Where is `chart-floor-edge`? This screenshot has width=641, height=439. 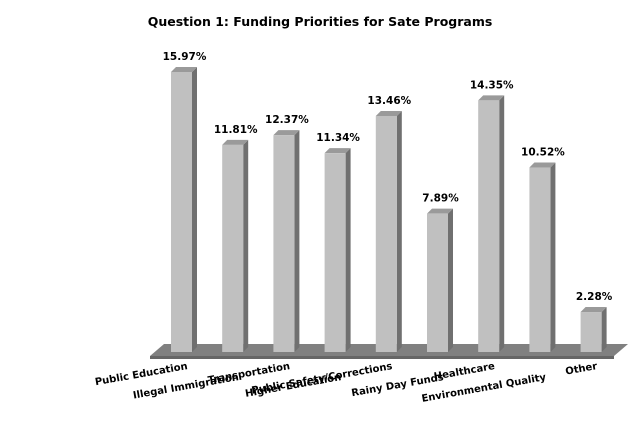
chart-floor-edge is located at coordinates (382, 357).